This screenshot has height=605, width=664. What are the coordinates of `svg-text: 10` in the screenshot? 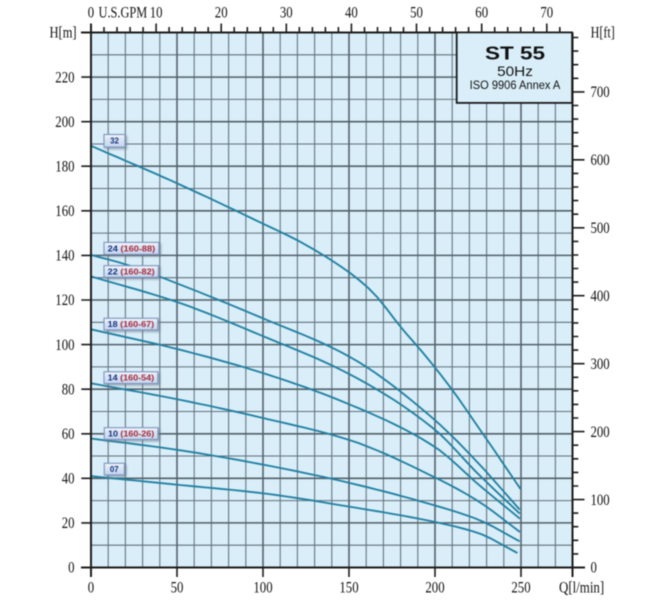 It's located at (156, 12).